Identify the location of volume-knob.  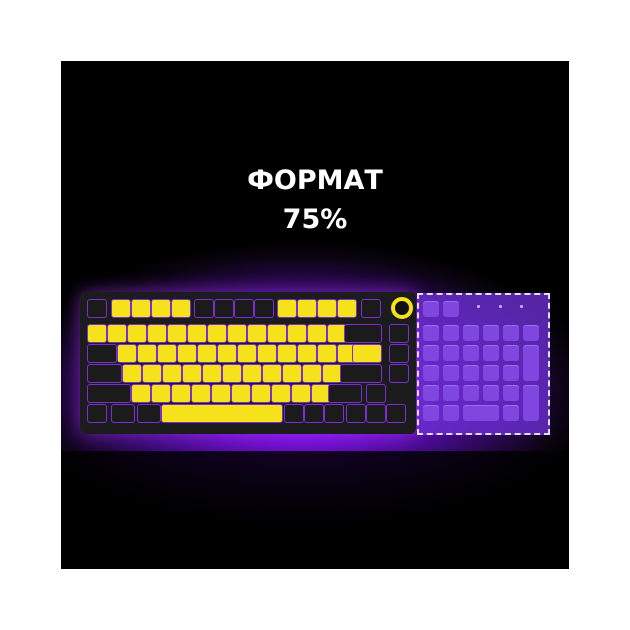
(402, 308).